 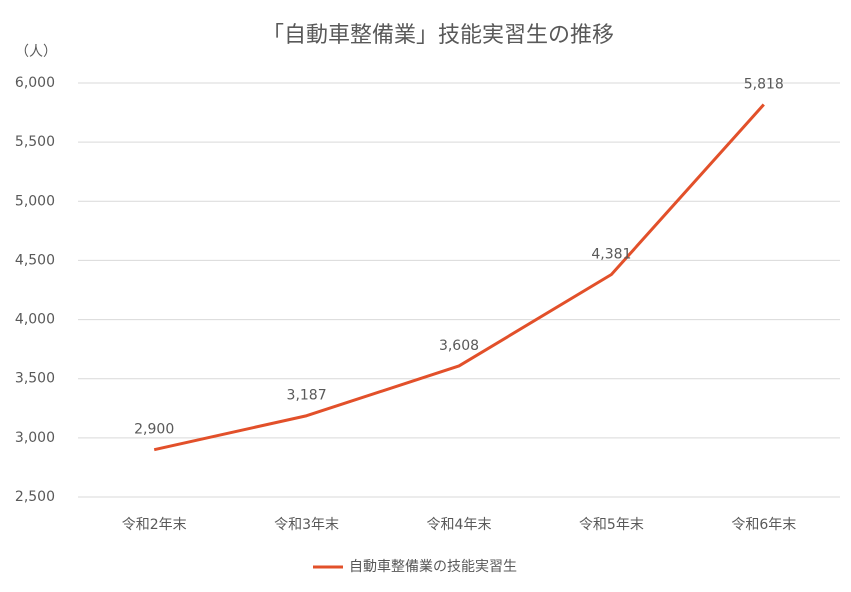 I want to click on data-label: 4,381, so click(x=611, y=255).